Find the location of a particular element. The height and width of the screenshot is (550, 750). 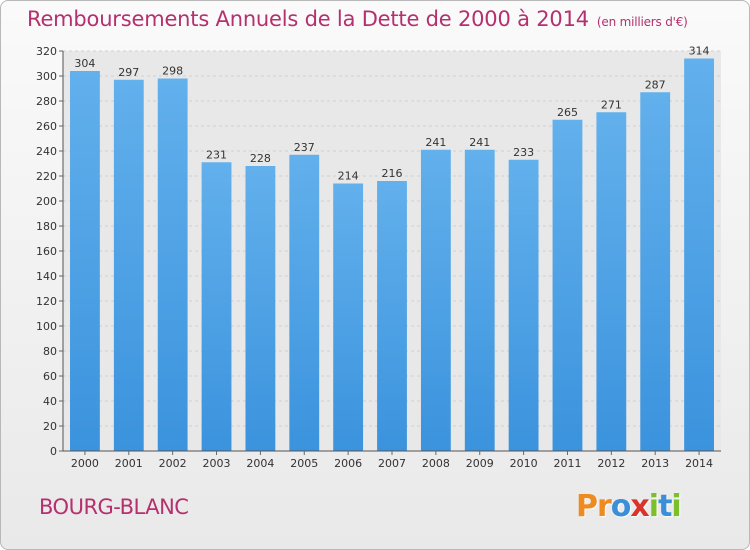

logo-letter: o is located at coordinates (621, 506).